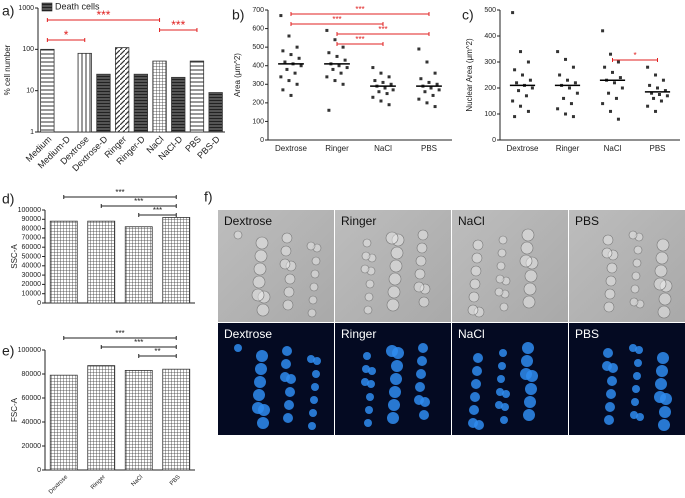  I want to click on y-tick-label: 300, so click(258, 84).